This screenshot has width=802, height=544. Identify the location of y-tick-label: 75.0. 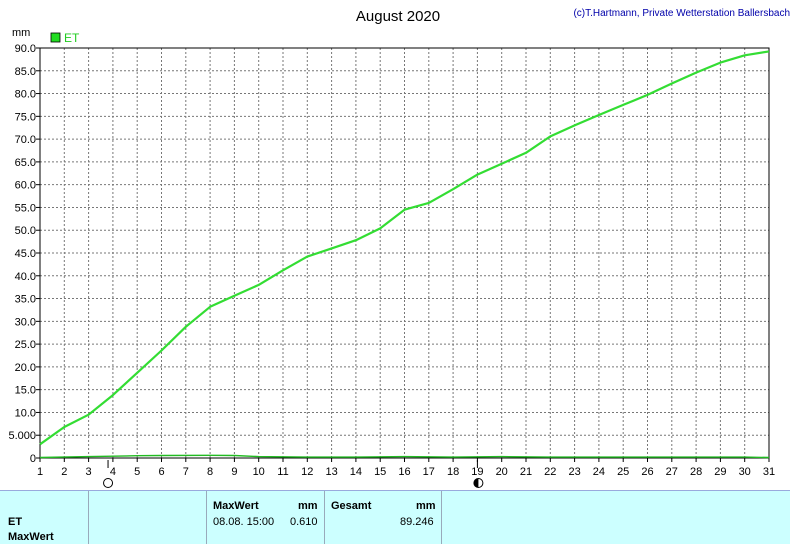
(25, 117).